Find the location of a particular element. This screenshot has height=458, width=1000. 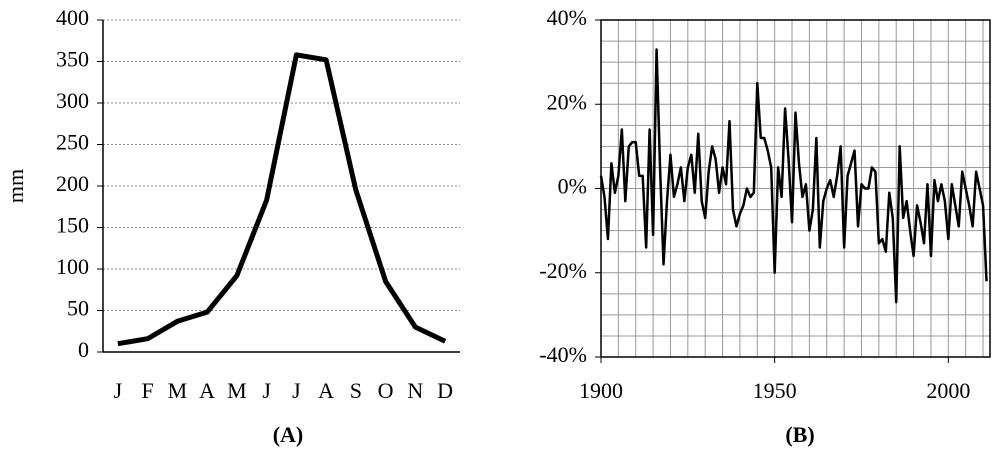

y-tick-label: 0% is located at coordinates (572, 186).